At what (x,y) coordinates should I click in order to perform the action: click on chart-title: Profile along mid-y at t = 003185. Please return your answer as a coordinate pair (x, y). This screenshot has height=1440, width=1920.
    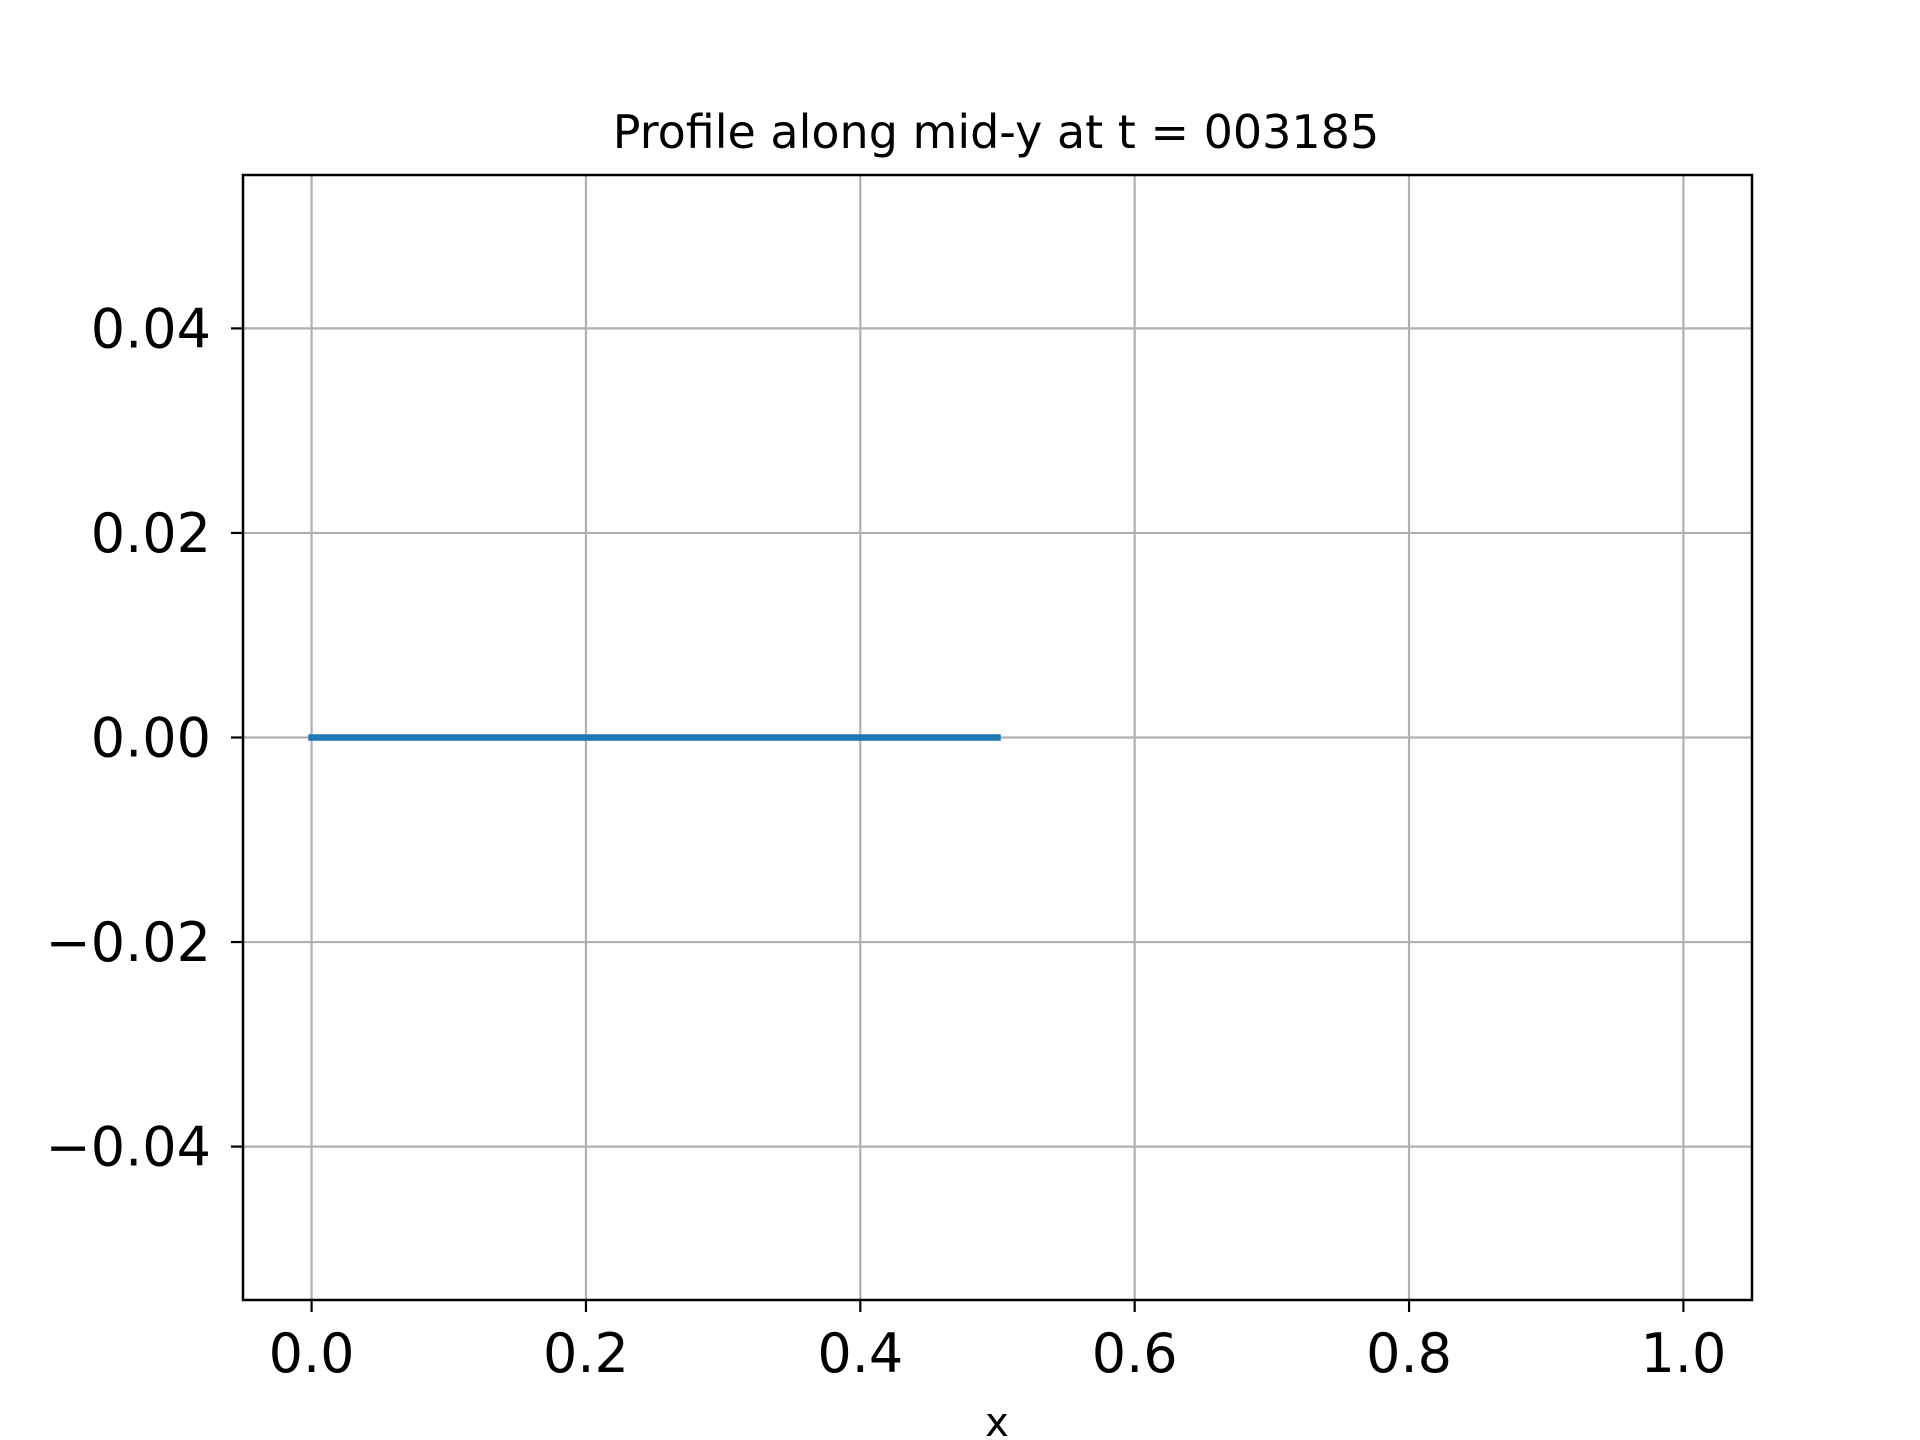
    Looking at the image, I should click on (996, 132).